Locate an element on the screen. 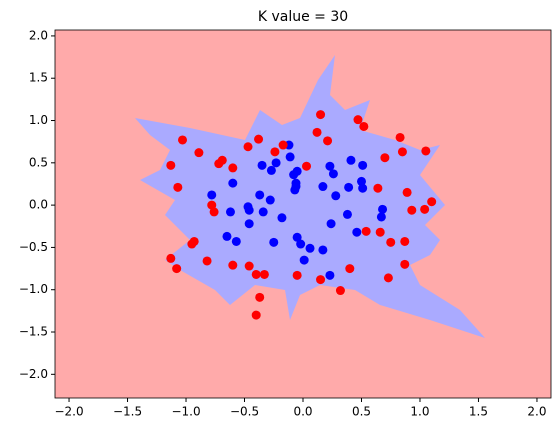  x-tick-label: 1.5 is located at coordinates (478, 412).